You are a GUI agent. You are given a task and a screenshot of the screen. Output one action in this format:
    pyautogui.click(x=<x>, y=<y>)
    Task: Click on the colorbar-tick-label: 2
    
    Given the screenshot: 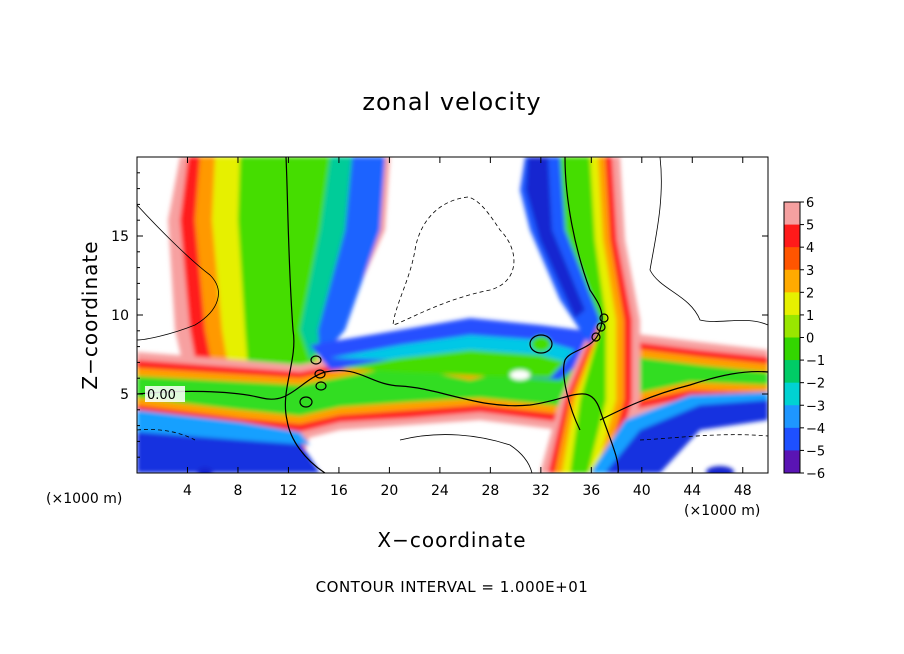 What is the action you would take?
    pyautogui.click(x=810, y=293)
    